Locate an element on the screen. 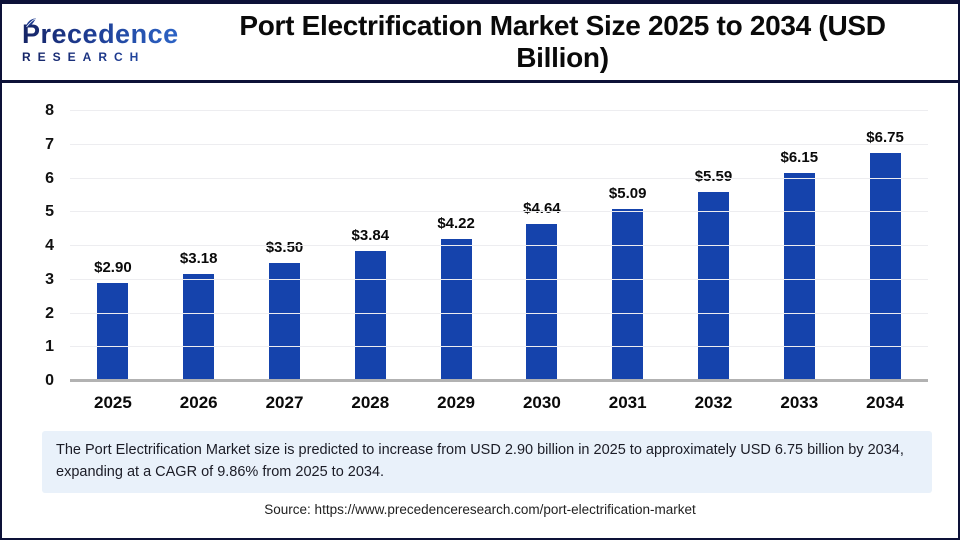  bar-column-2028: $3.84 is located at coordinates (370, 246).